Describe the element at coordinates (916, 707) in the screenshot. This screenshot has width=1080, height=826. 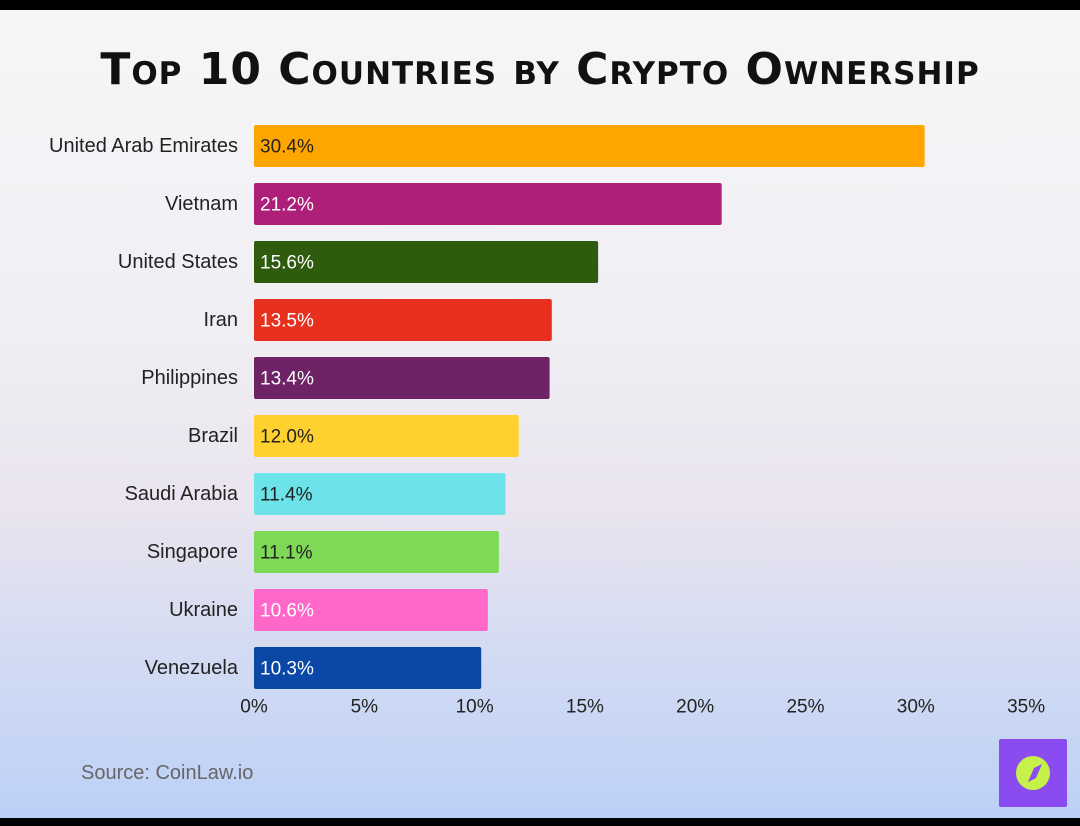
I see `x-tick-label: 30%` at that location.